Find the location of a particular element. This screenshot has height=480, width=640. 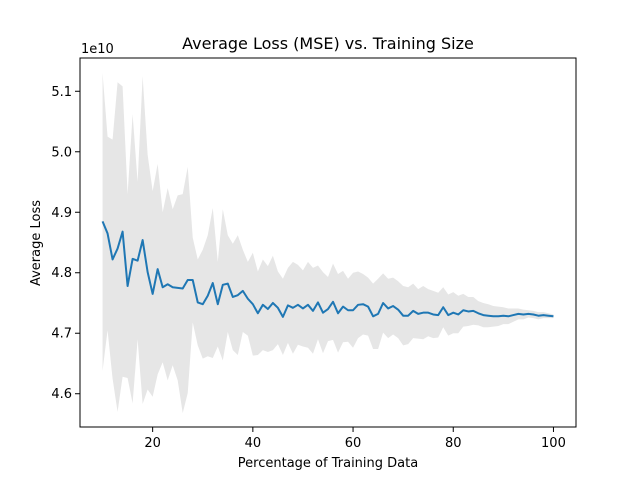

x-tick-label: 60 is located at coordinates (353, 443).